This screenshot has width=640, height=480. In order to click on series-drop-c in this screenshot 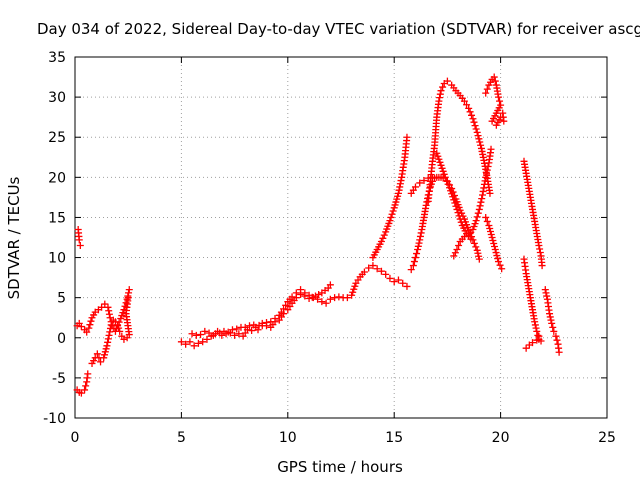, I will do `click(532, 342)`.